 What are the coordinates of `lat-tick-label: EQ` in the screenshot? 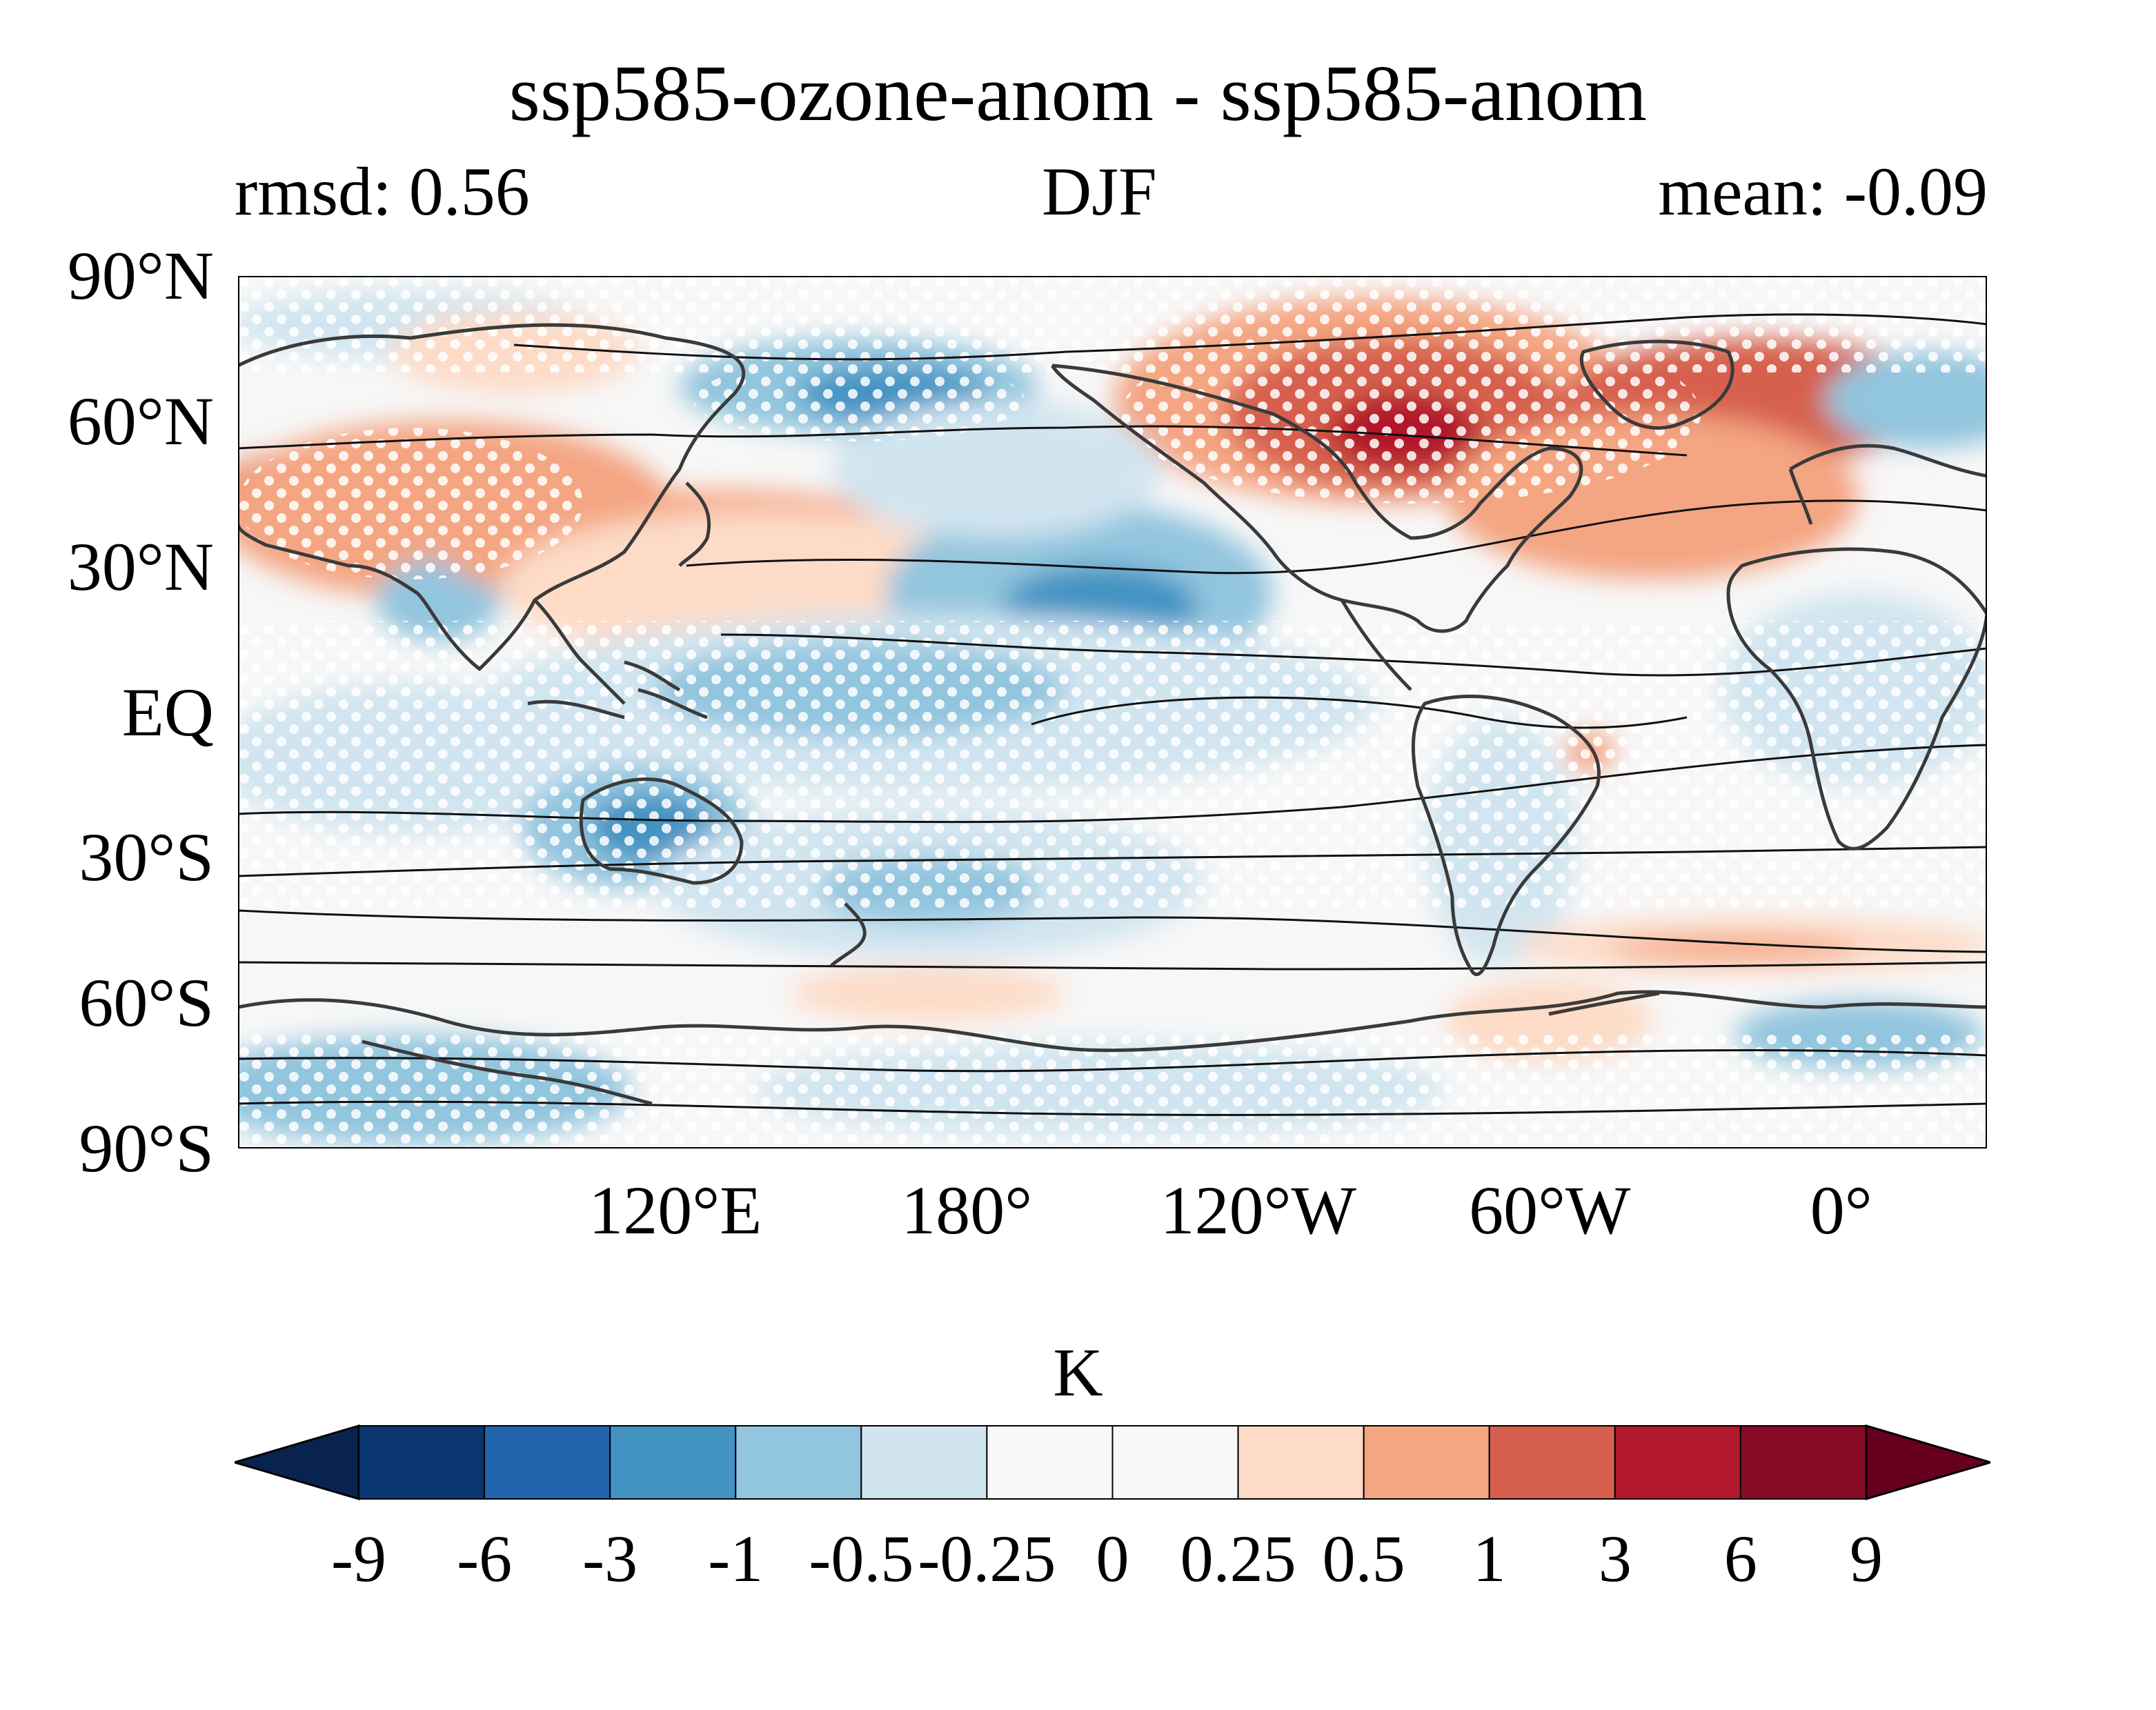 It's located at (167, 711).